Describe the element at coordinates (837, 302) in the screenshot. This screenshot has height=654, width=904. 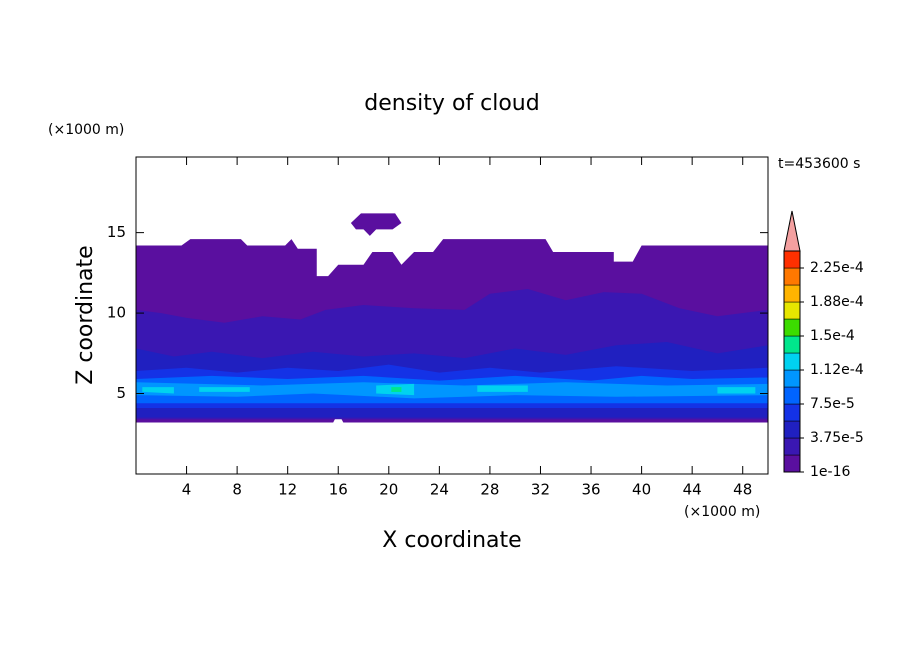
I see `colorbar-tick-label: 1.88e-4` at that location.